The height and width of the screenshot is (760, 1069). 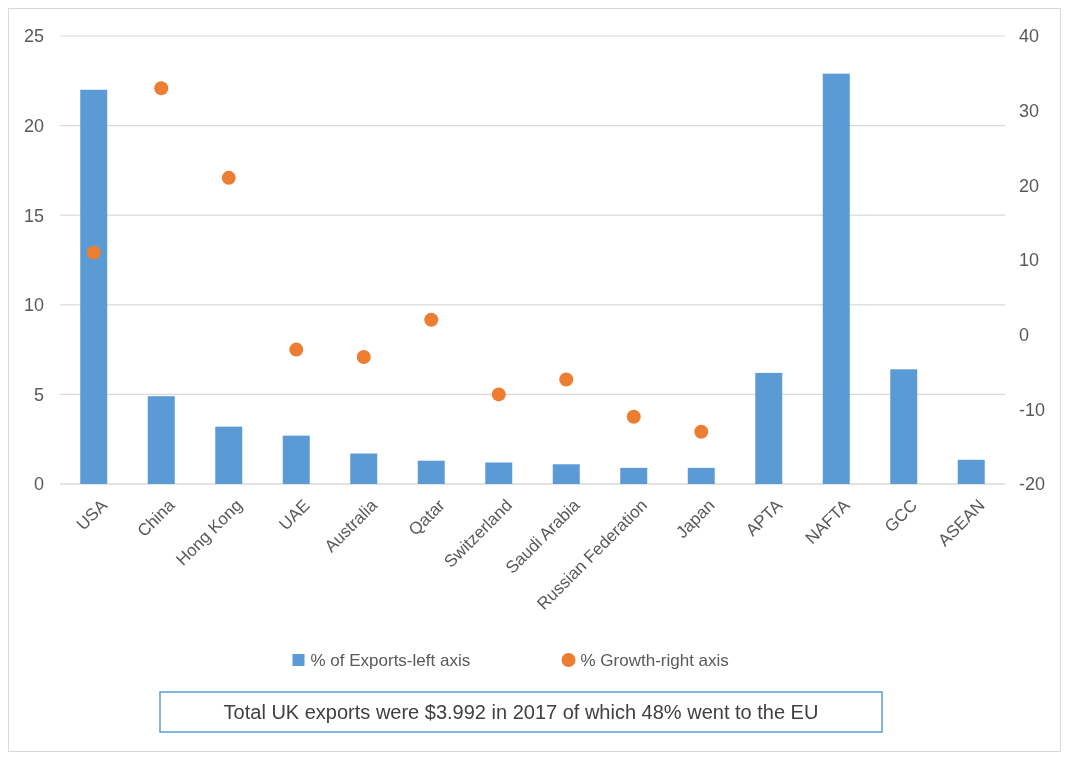 What do you see at coordinates (38, 394) in the screenshot?
I see `y-tick-label: 5` at bounding box center [38, 394].